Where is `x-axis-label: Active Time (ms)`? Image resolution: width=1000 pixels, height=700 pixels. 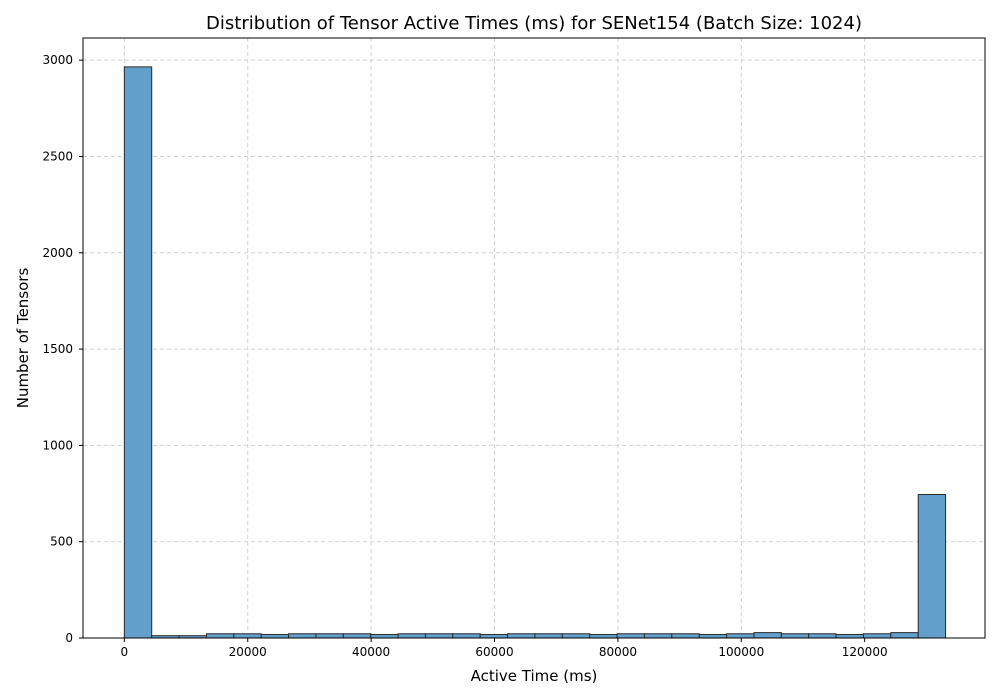 x-axis-label: Active Time (ms) is located at coordinates (534, 676).